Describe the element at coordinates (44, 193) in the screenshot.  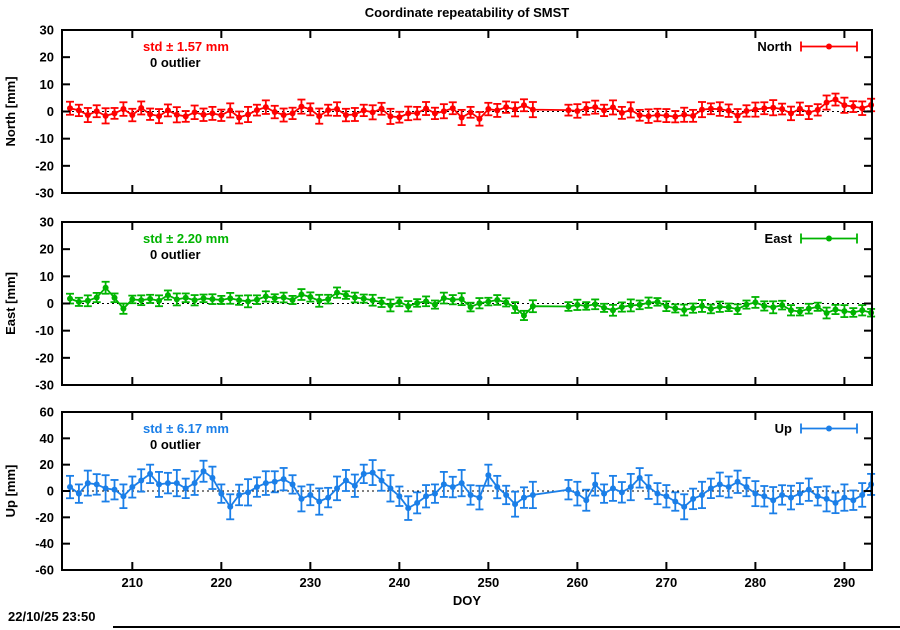
I see `y-tick-label: -30` at that location.